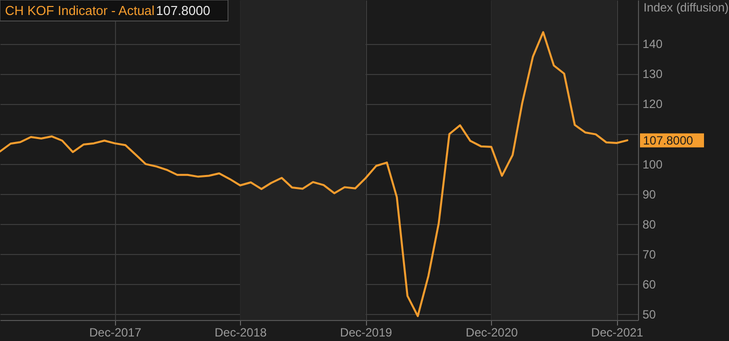  What do you see at coordinates (183, 10) in the screenshot?
I see `annotation: 107.8000` at bounding box center [183, 10].